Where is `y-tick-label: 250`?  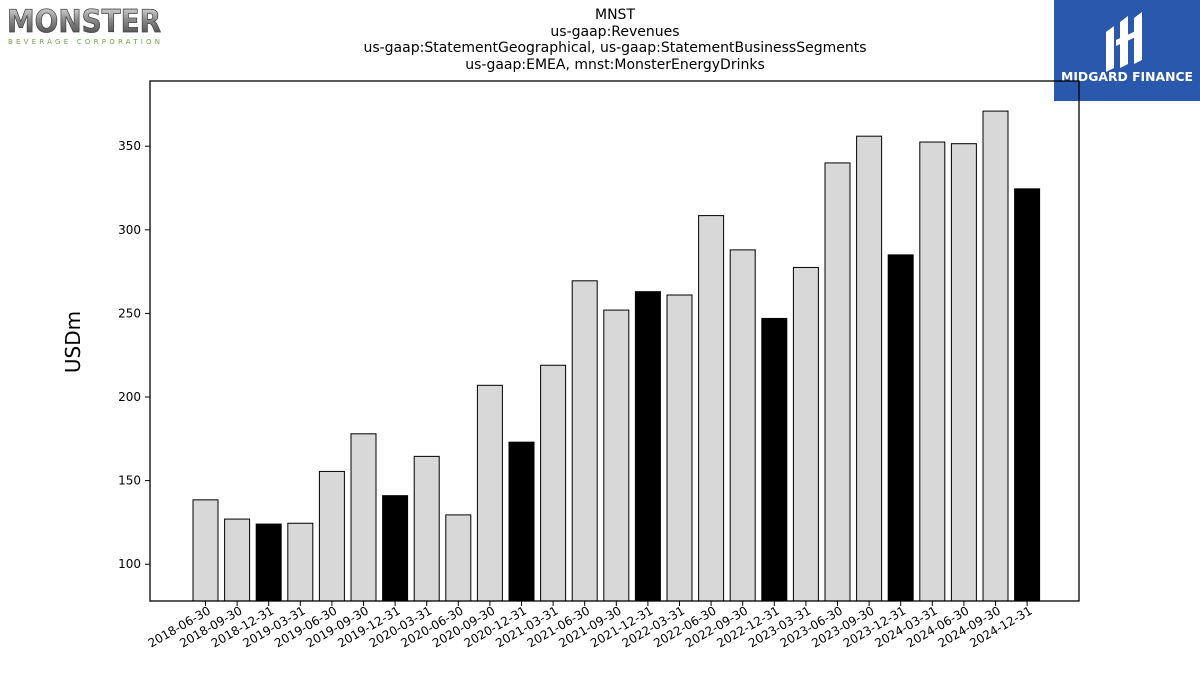
y-tick-label: 250 is located at coordinates (129, 313).